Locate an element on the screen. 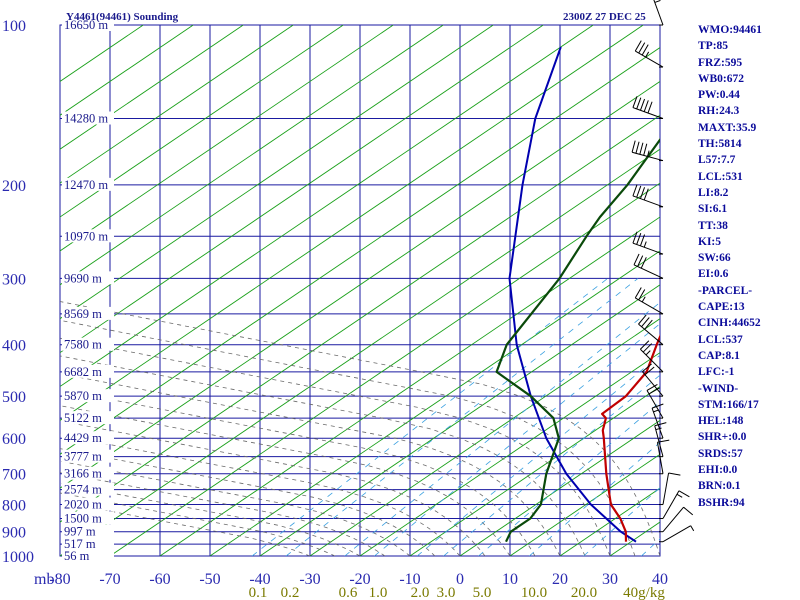 This screenshot has width=800, height=600. temperature-trace is located at coordinates (630, 437).